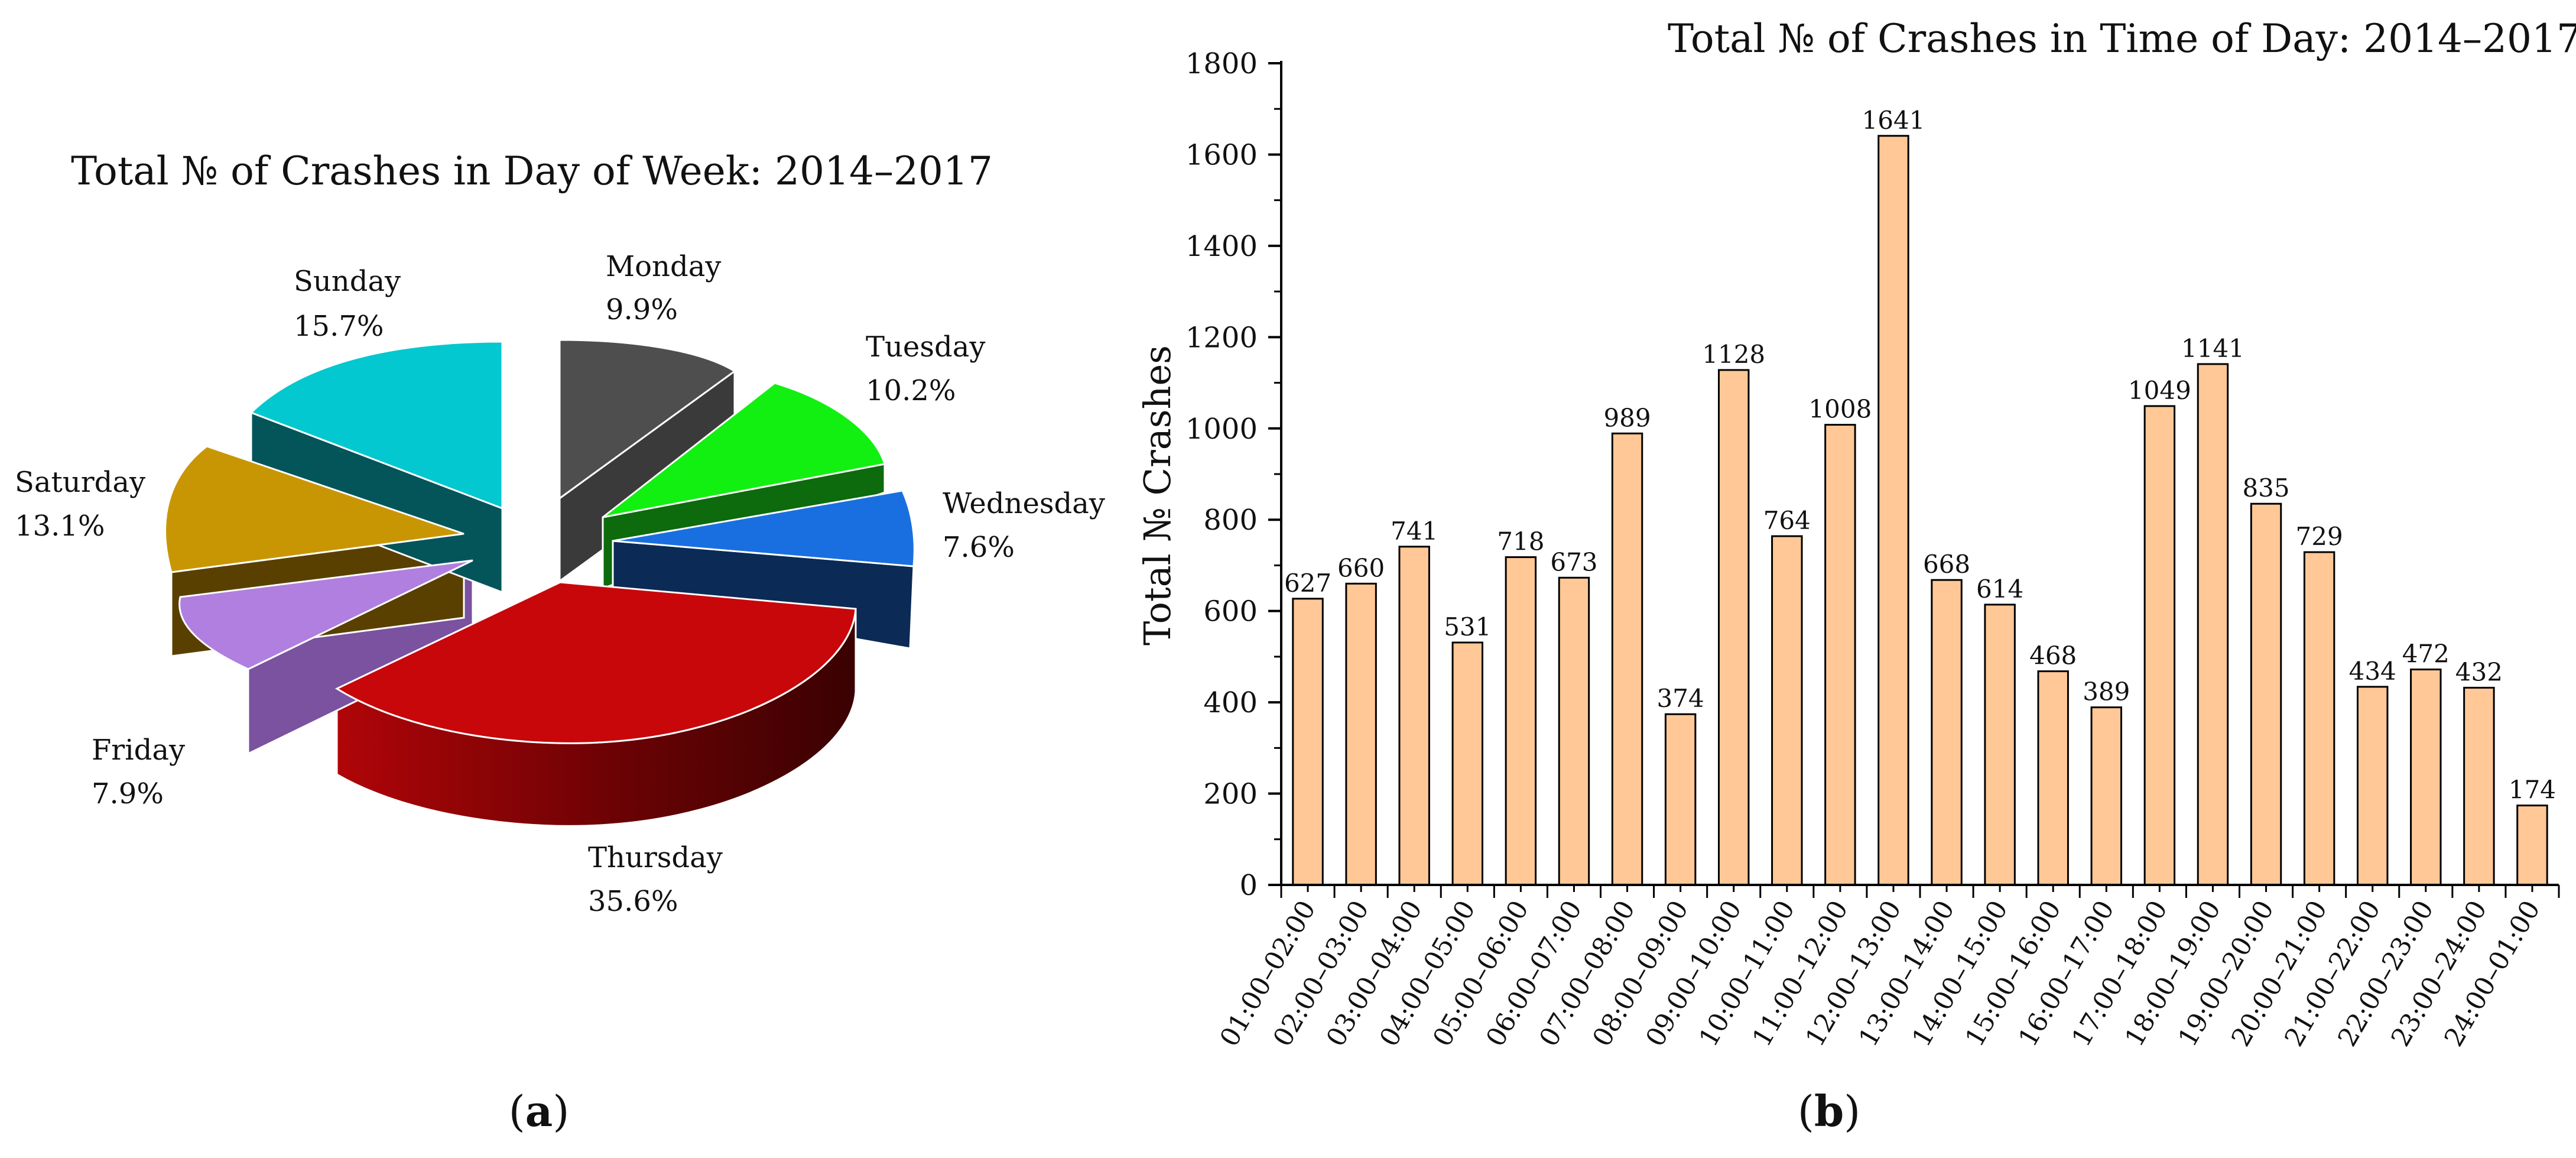  I want to click on bar-value-label: 660, so click(1361, 567).